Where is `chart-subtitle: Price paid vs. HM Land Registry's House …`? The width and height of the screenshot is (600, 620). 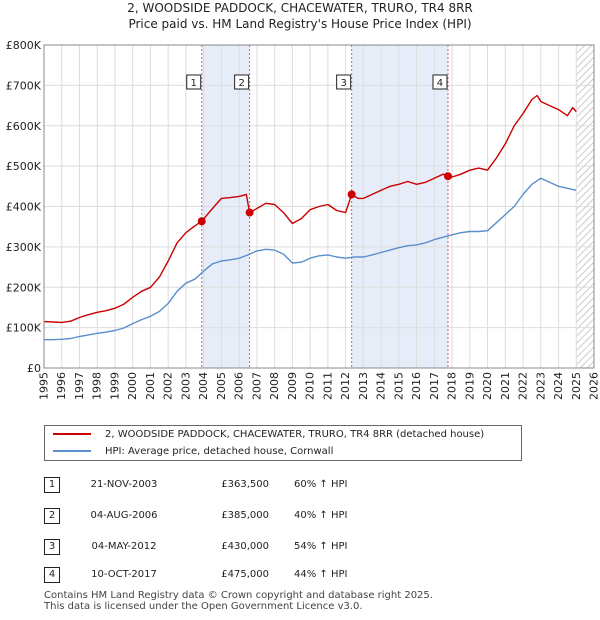
chart-subtitle: Price paid vs. HM Land Registry's House … is located at coordinates (300, 24).